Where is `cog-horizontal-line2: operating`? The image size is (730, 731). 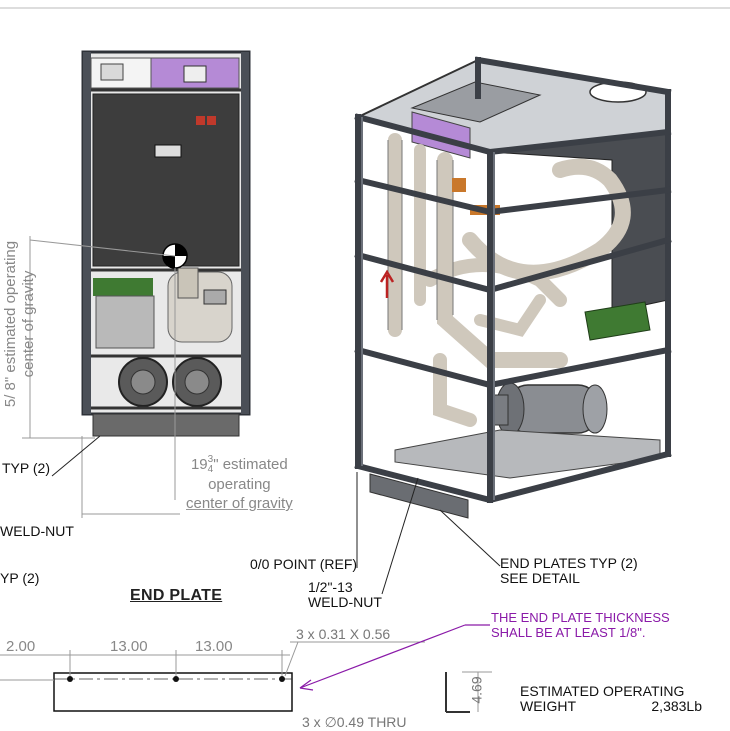 cog-horizontal-line2: operating is located at coordinates (239, 485).